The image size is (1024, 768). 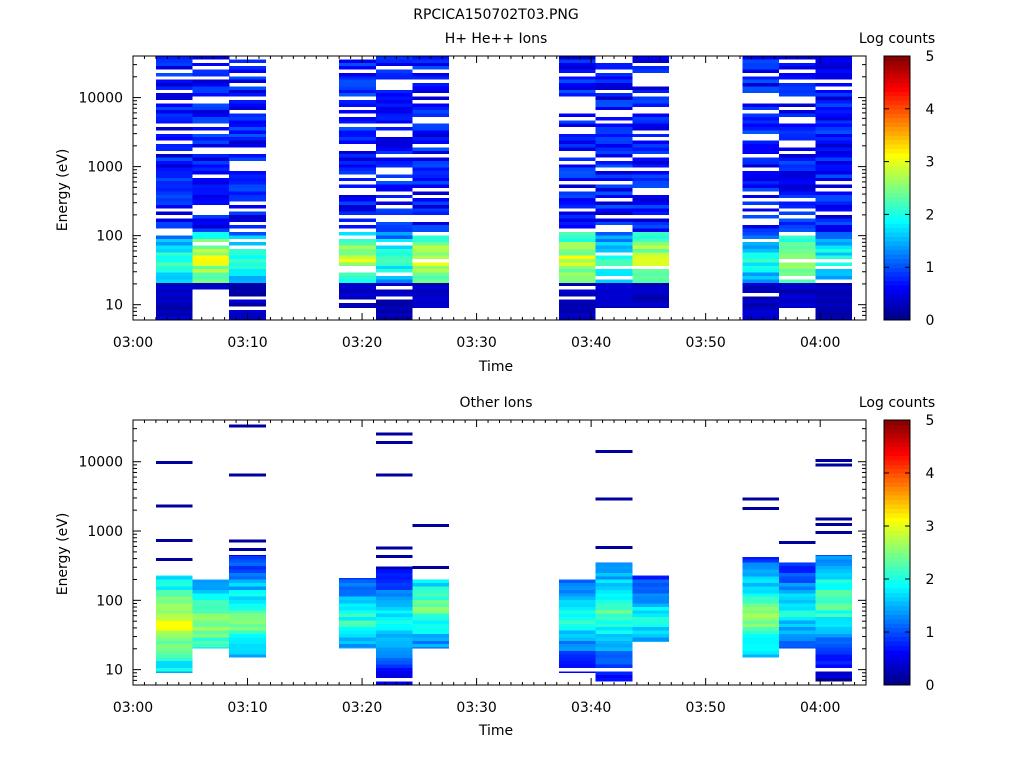 What do you see at coordinates (495, 367) in the screenshot?
I see `x-axis-label: Time` at bounding box center [495, 367].